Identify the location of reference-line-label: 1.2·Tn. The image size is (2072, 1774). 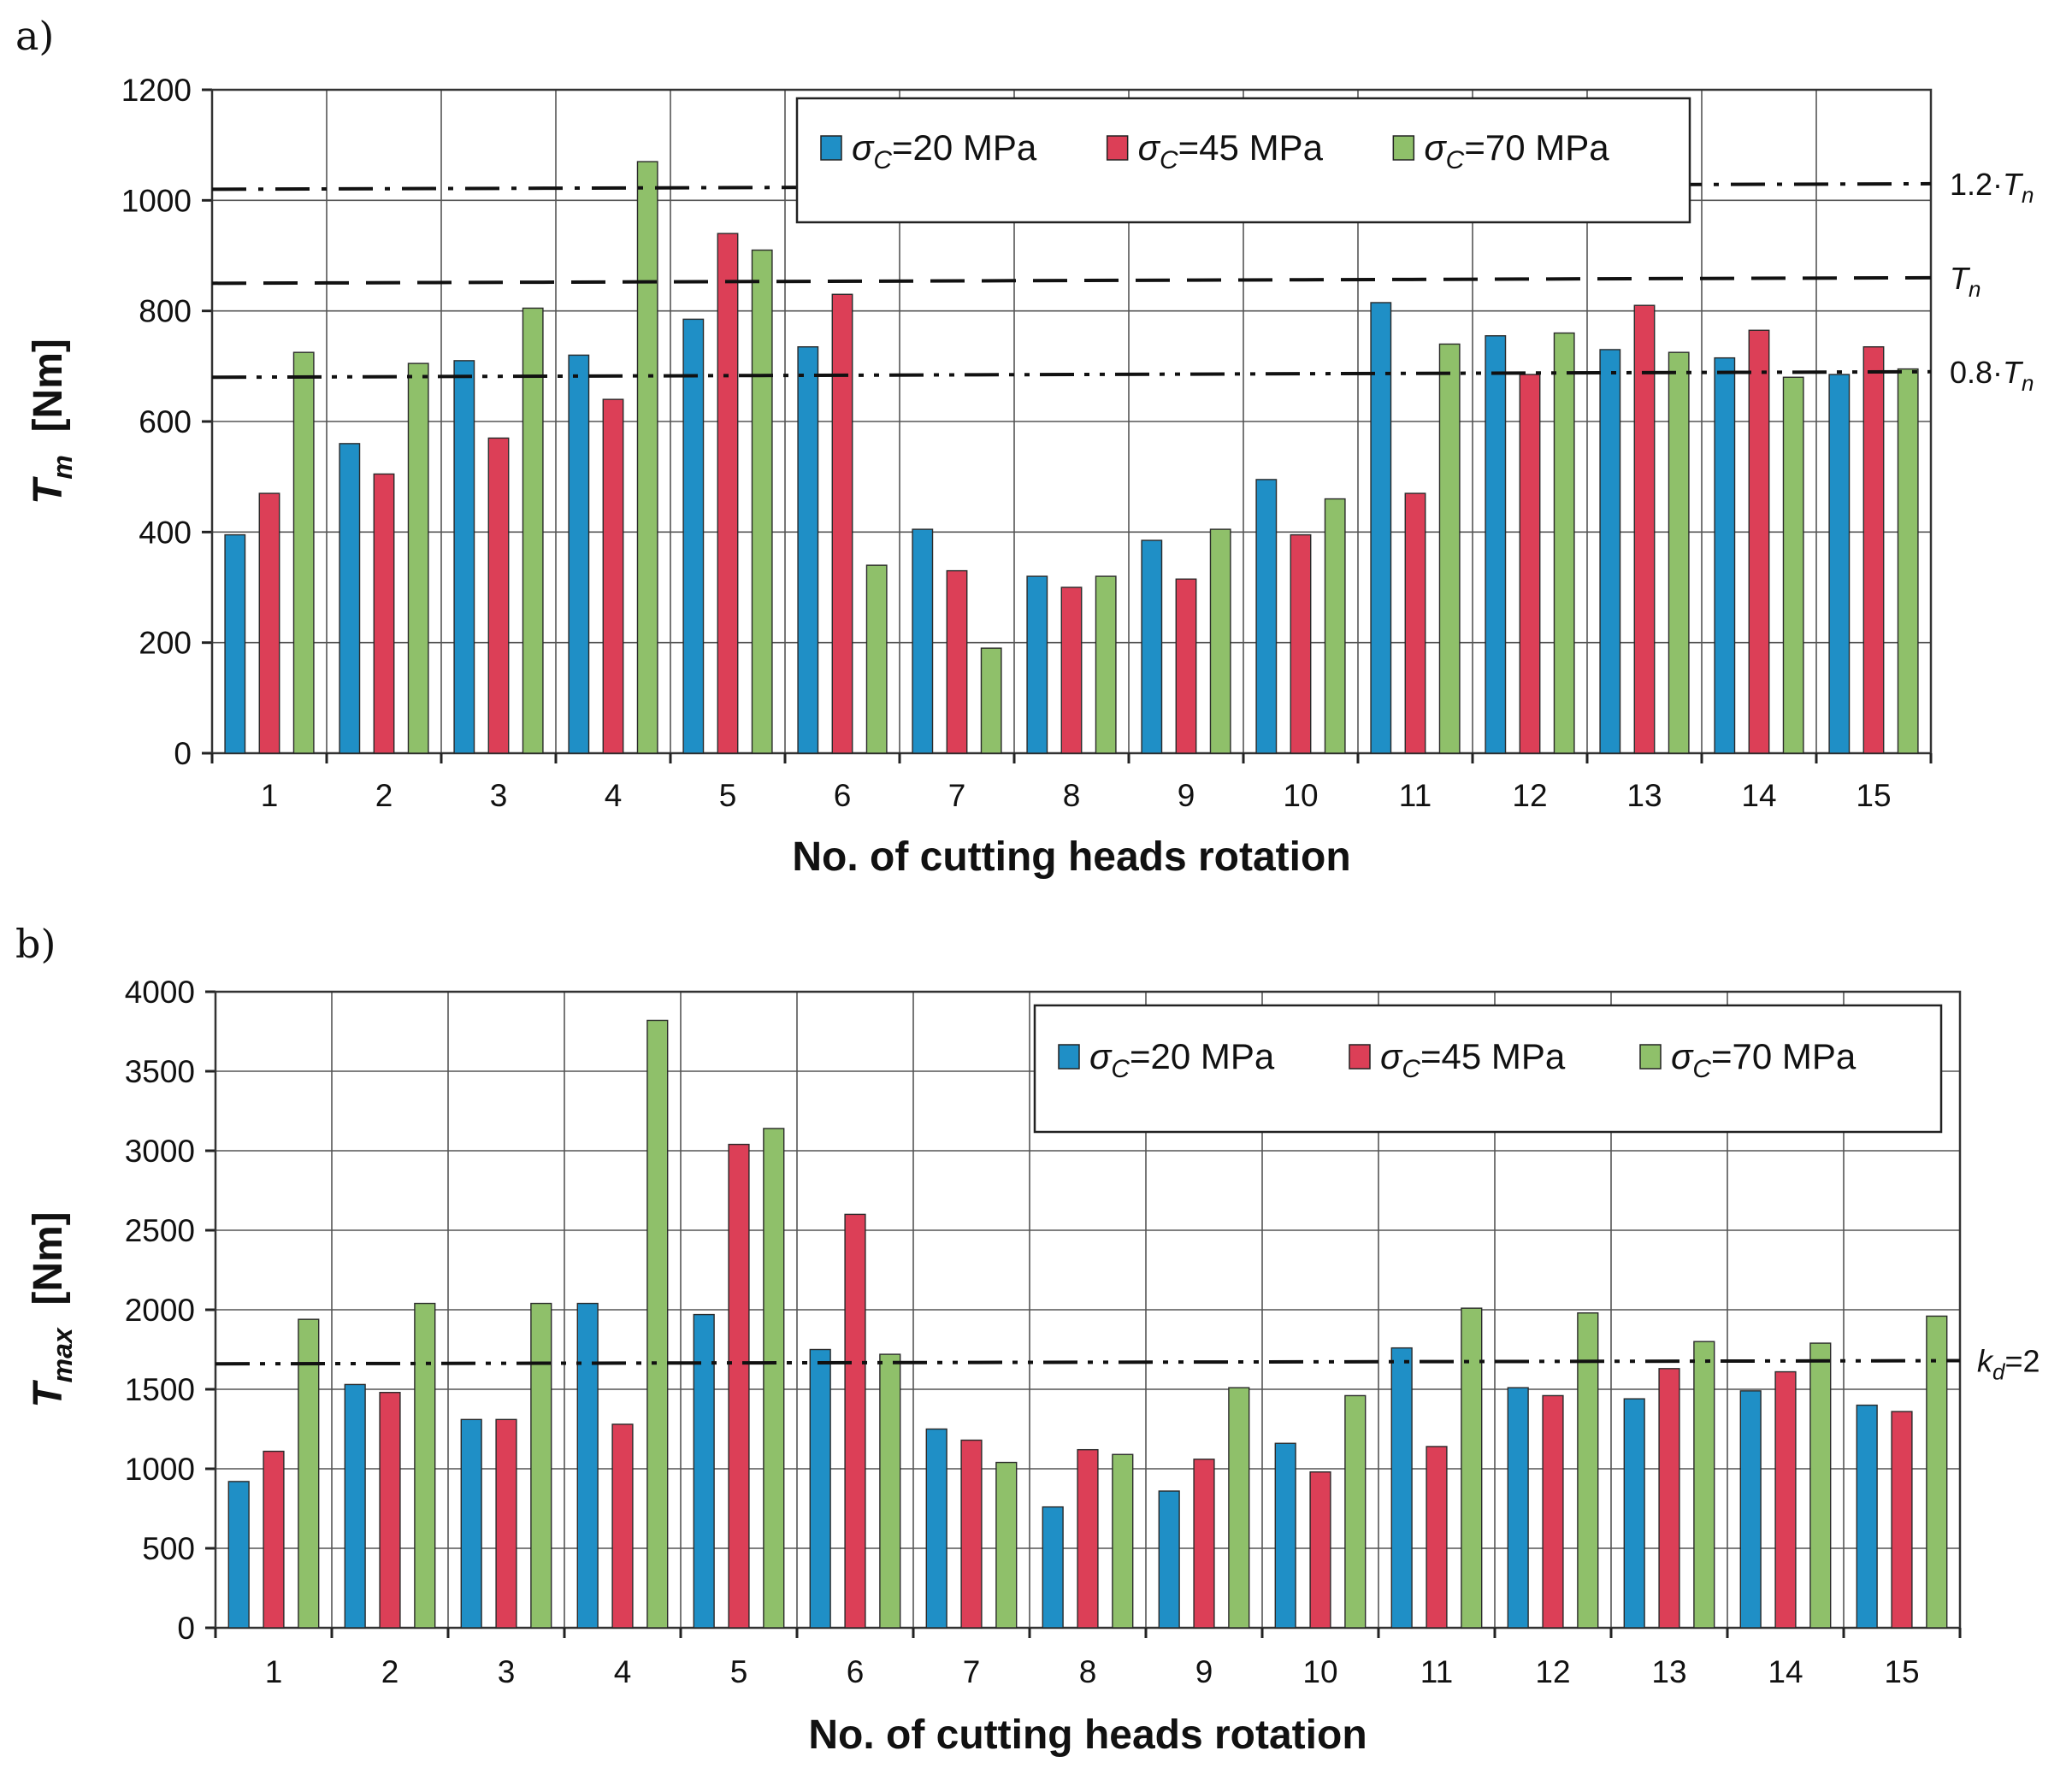
(1992, 188).